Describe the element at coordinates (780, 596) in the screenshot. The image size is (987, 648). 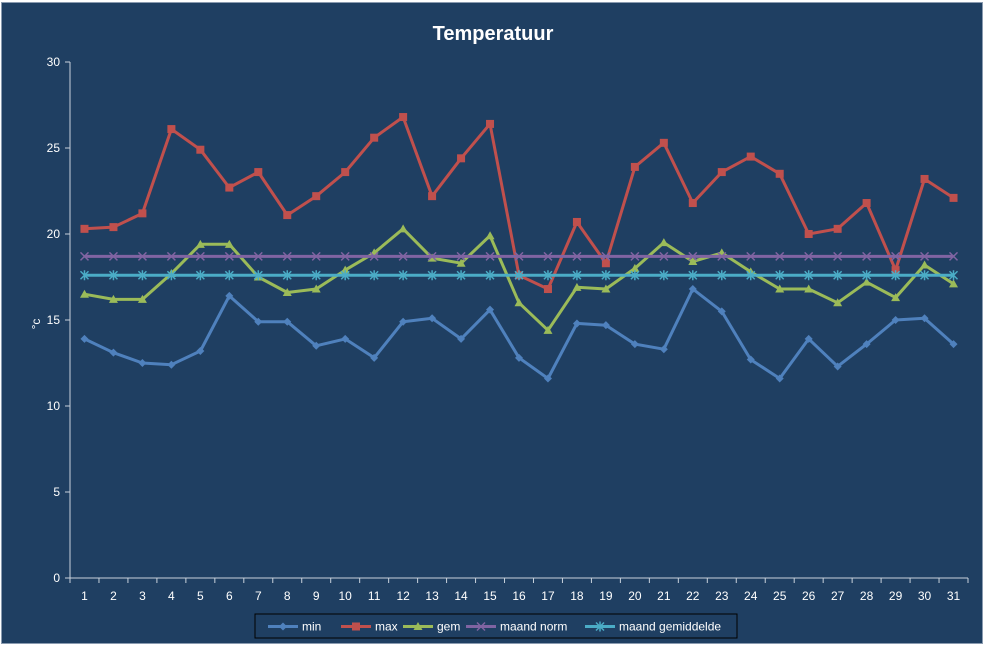
I see `x-tick-label: 25` at that location.